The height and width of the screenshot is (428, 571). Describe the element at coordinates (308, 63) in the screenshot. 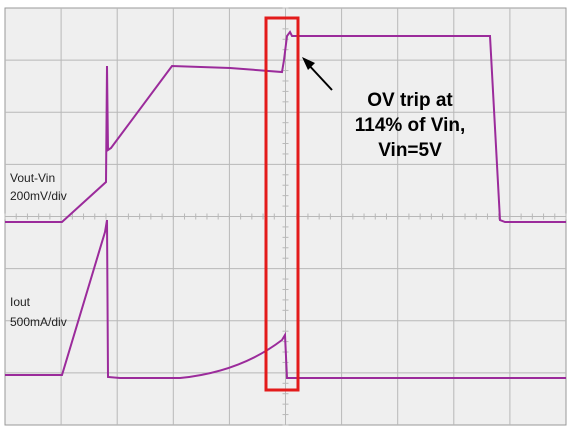

I see `arrow-head` at that location.